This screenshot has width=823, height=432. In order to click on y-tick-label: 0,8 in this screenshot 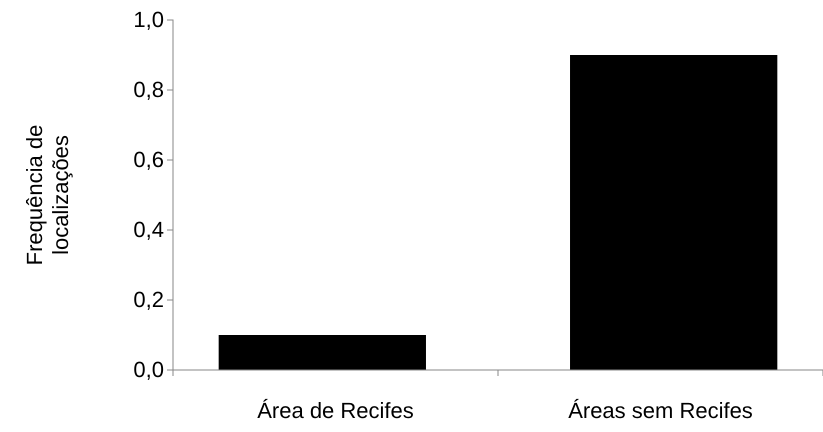, I will do `click(148, 89)`.